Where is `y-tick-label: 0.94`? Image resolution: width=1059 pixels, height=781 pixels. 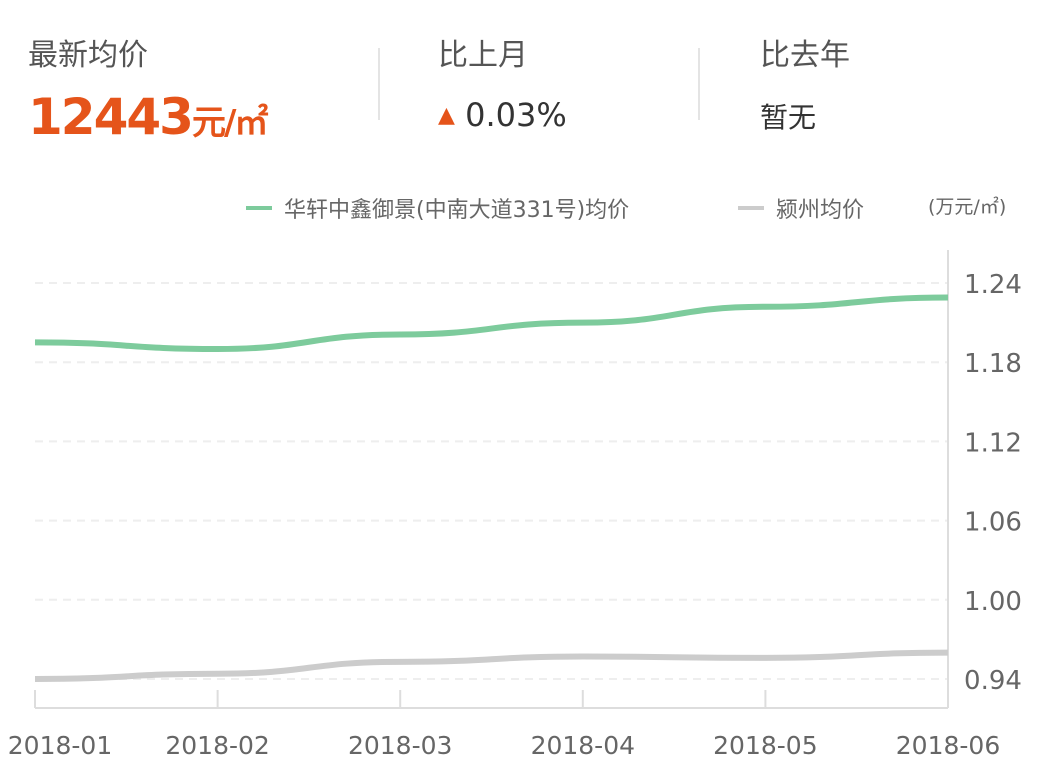 y-tick-label: 0.94 is located at coordinates (993, 681).